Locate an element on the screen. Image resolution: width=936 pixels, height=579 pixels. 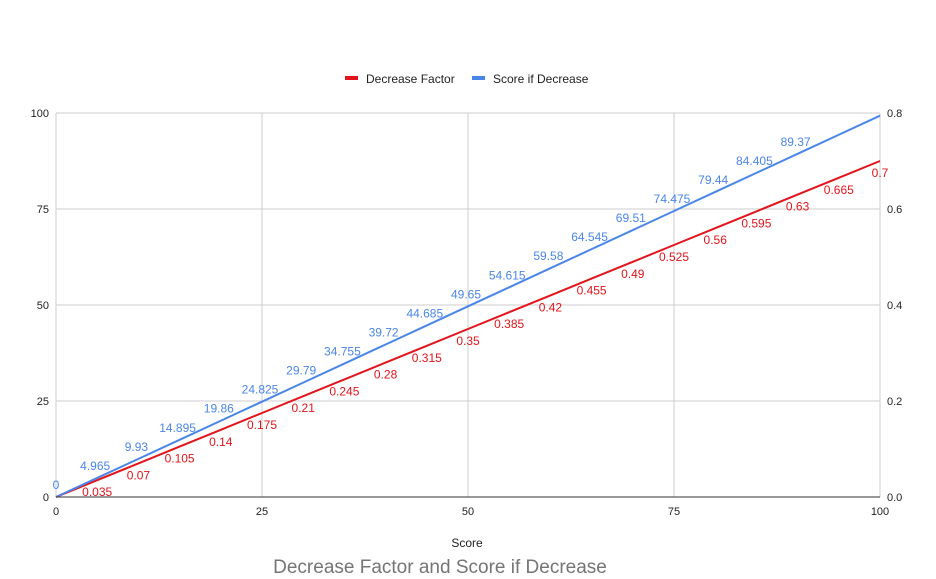
data-label: 0.7 is located at coordinates (880, 173).